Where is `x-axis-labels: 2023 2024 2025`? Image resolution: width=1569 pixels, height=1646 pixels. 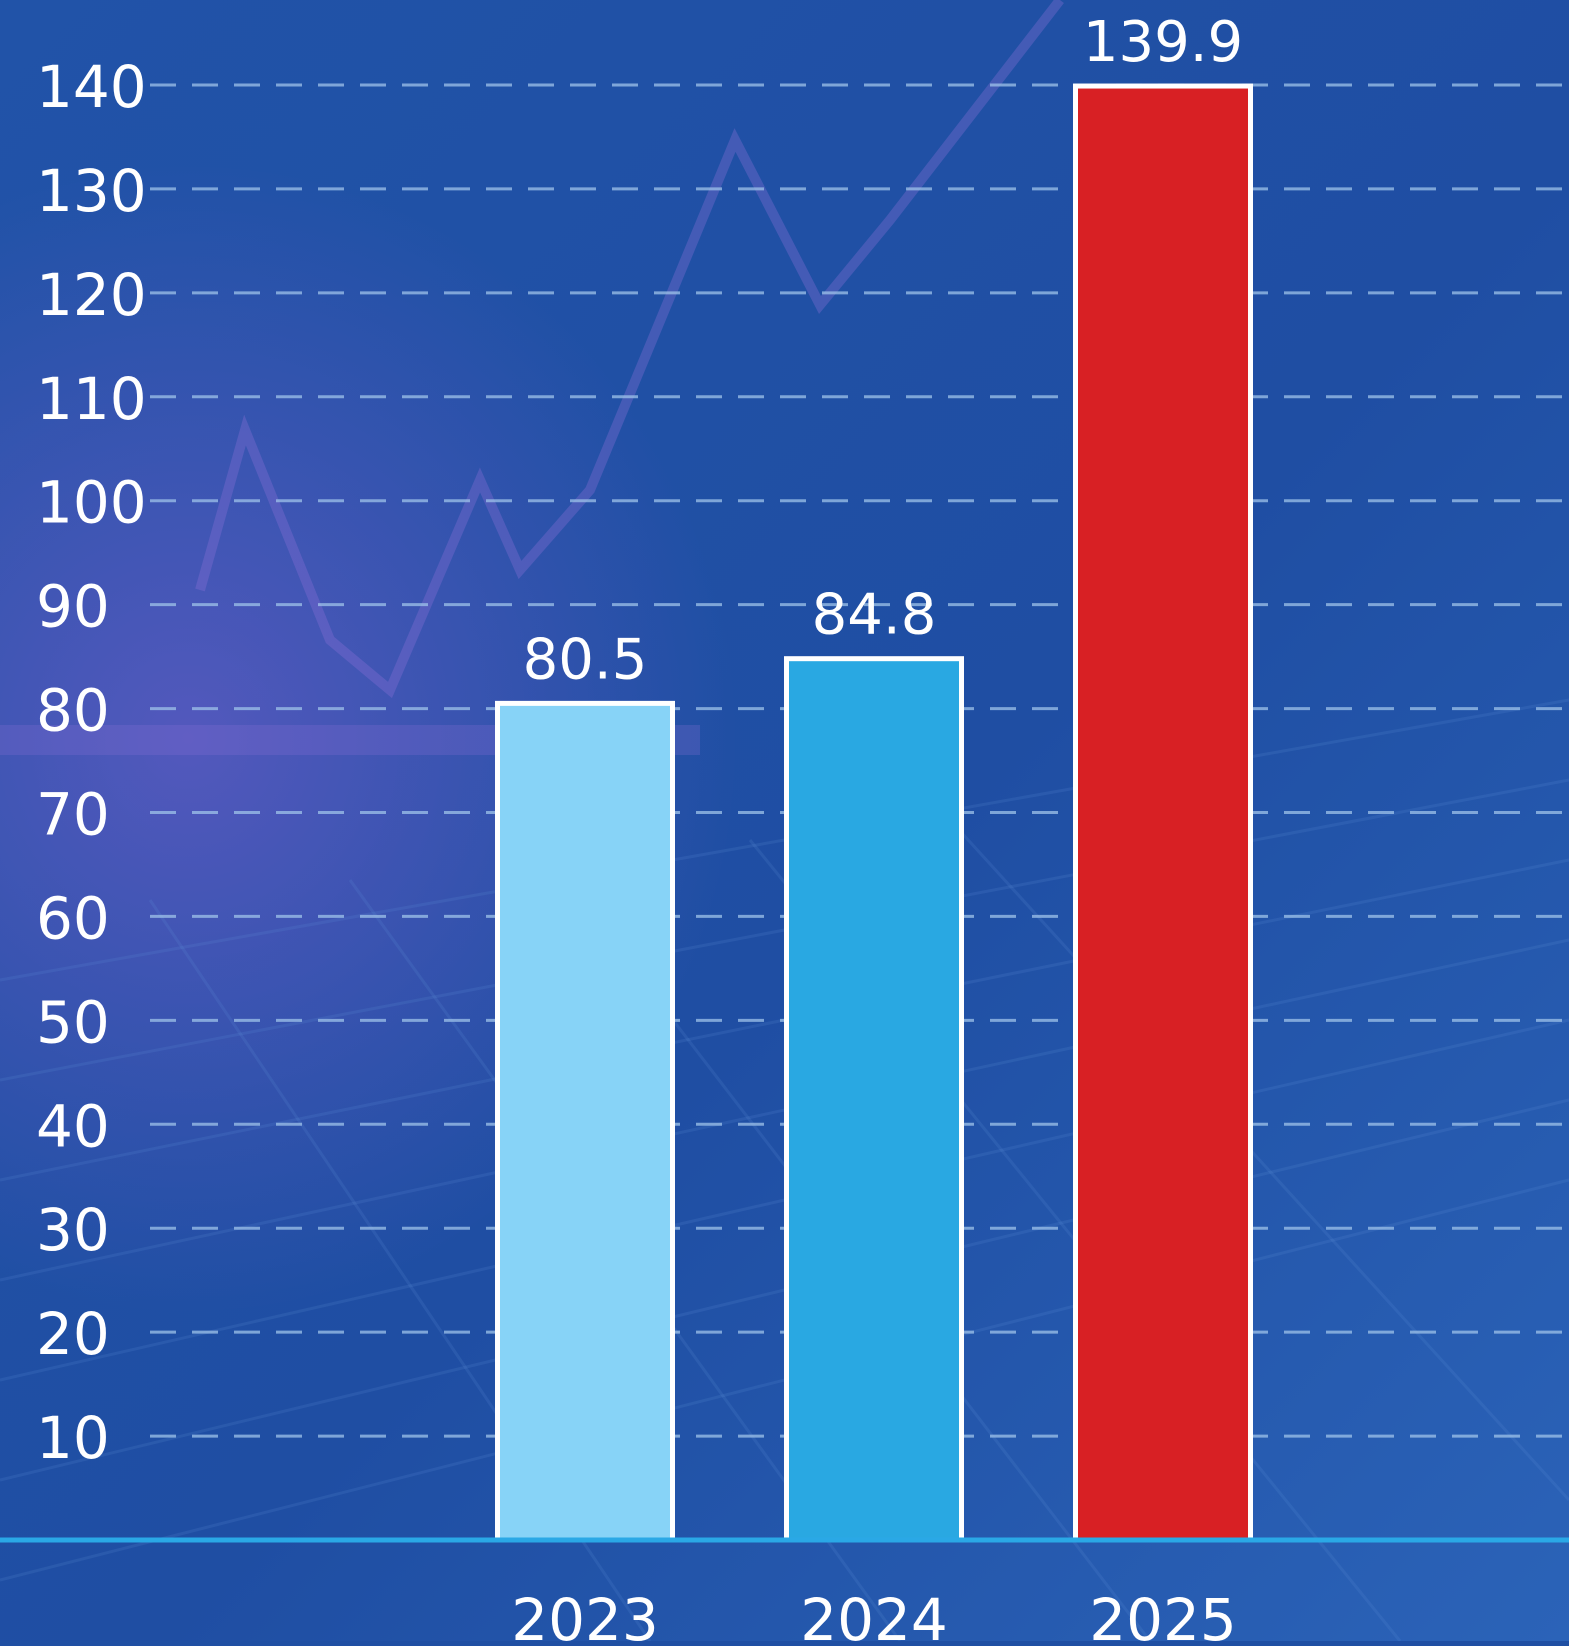 x-axis-labels: 2023 2024 2025 is located at coordinates (874, 1616).